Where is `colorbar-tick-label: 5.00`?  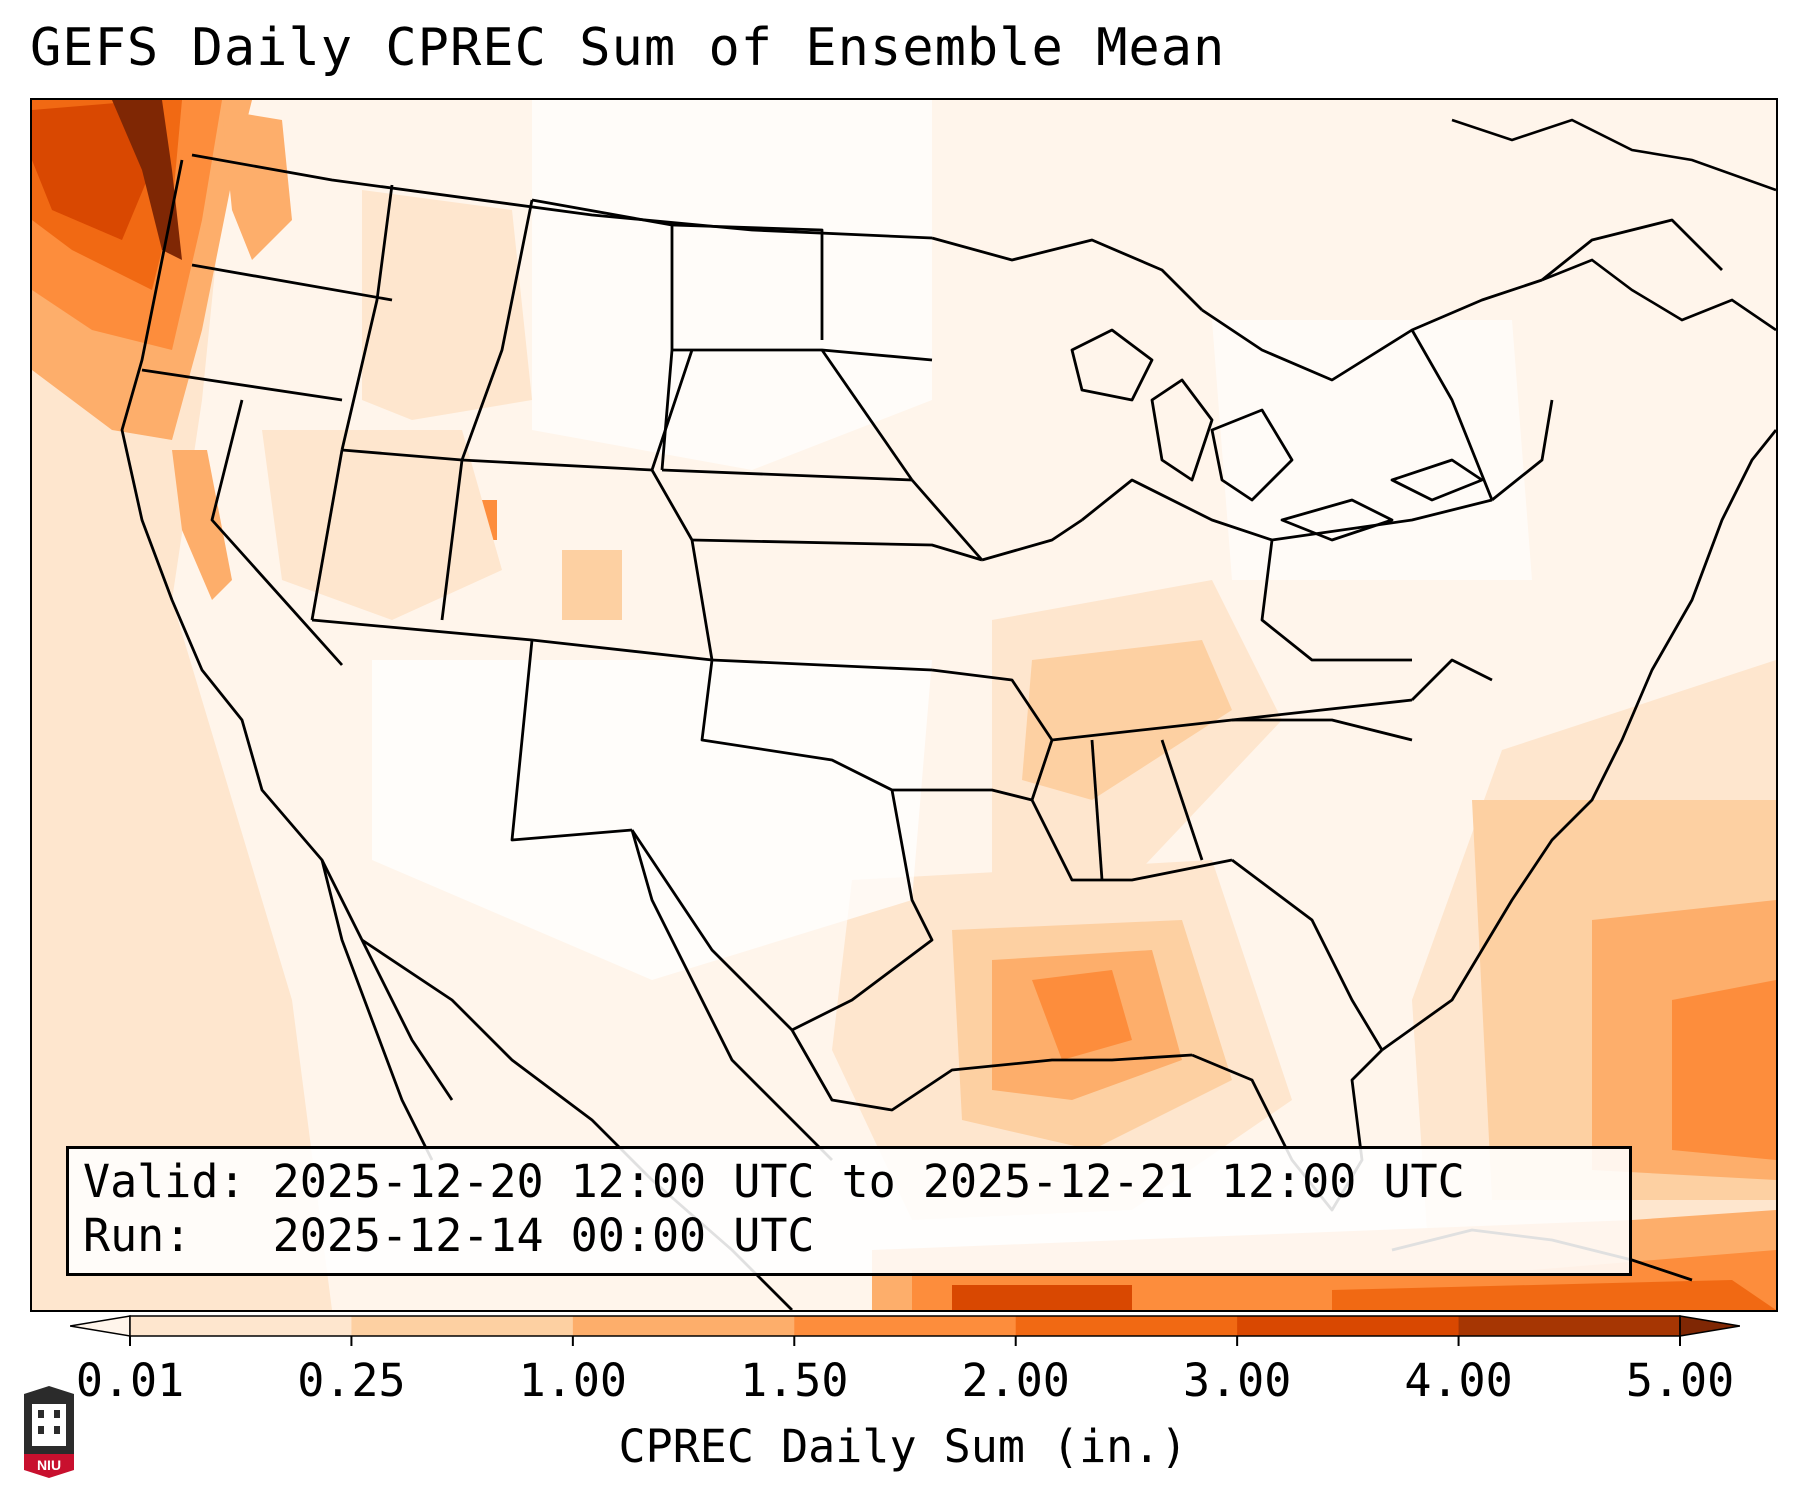 colorbar-tick-label: 5.00 is located at coordinates (1680, 1380).